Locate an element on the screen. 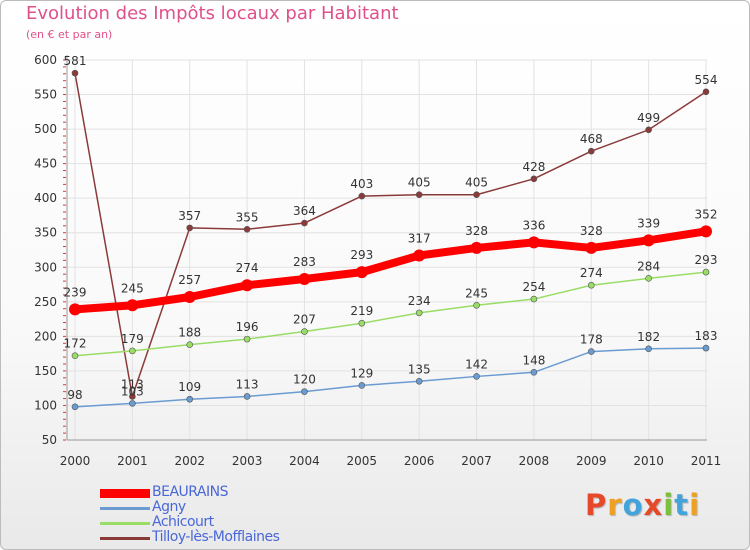  data-label-agny: 109 is located at coordinates (189, 387).